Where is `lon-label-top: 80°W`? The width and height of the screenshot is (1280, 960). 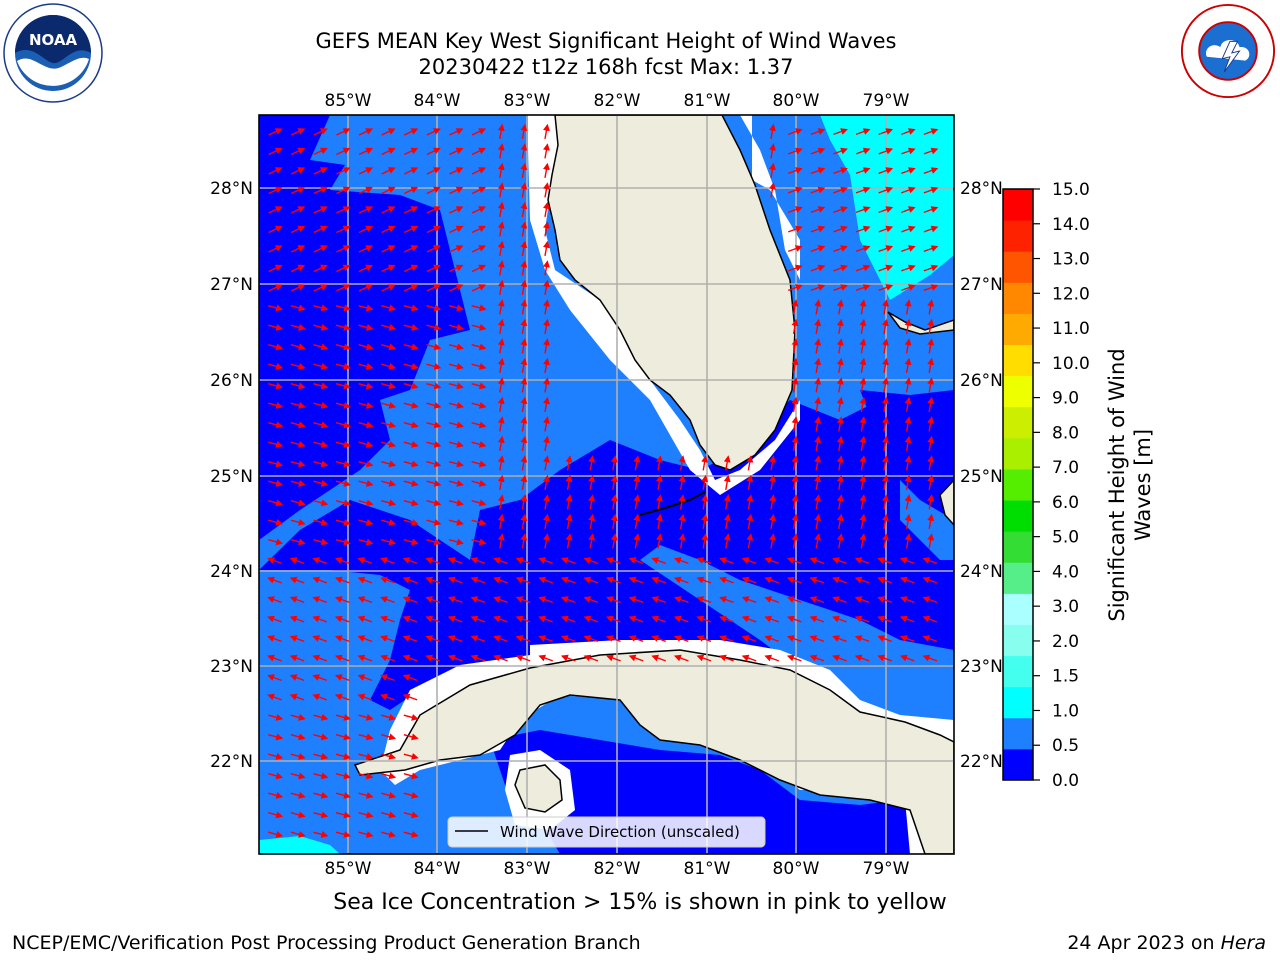 lon-label-top: 80°W is located at coordinates (796, 101).